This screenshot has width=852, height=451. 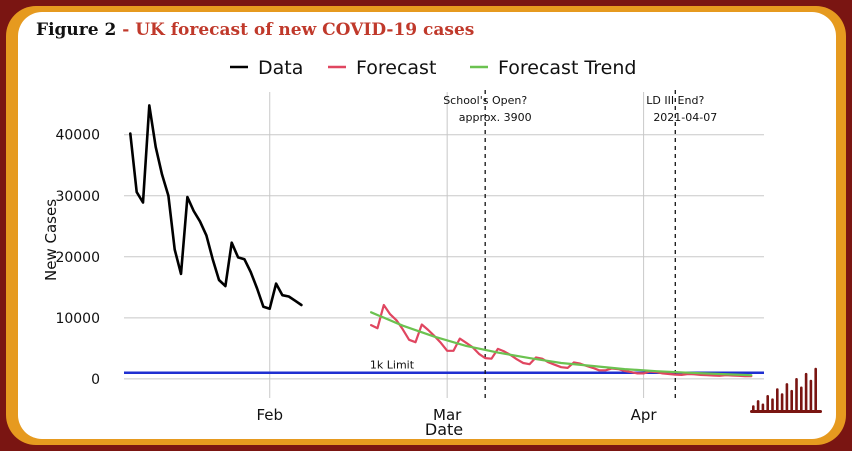 I want to click on series-line-forecast, so click(x=561, y=340).